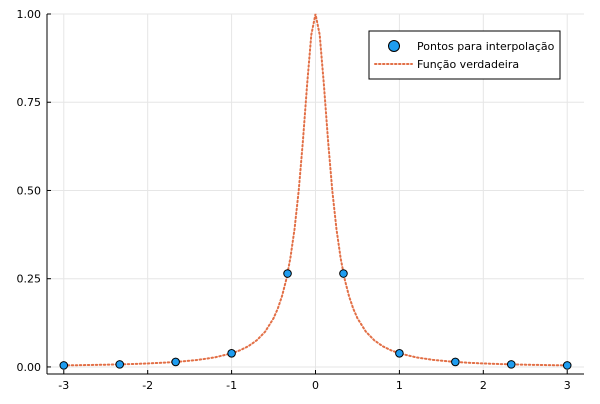  I want to click on y-tick-label: 0.25, so click(29, 279).